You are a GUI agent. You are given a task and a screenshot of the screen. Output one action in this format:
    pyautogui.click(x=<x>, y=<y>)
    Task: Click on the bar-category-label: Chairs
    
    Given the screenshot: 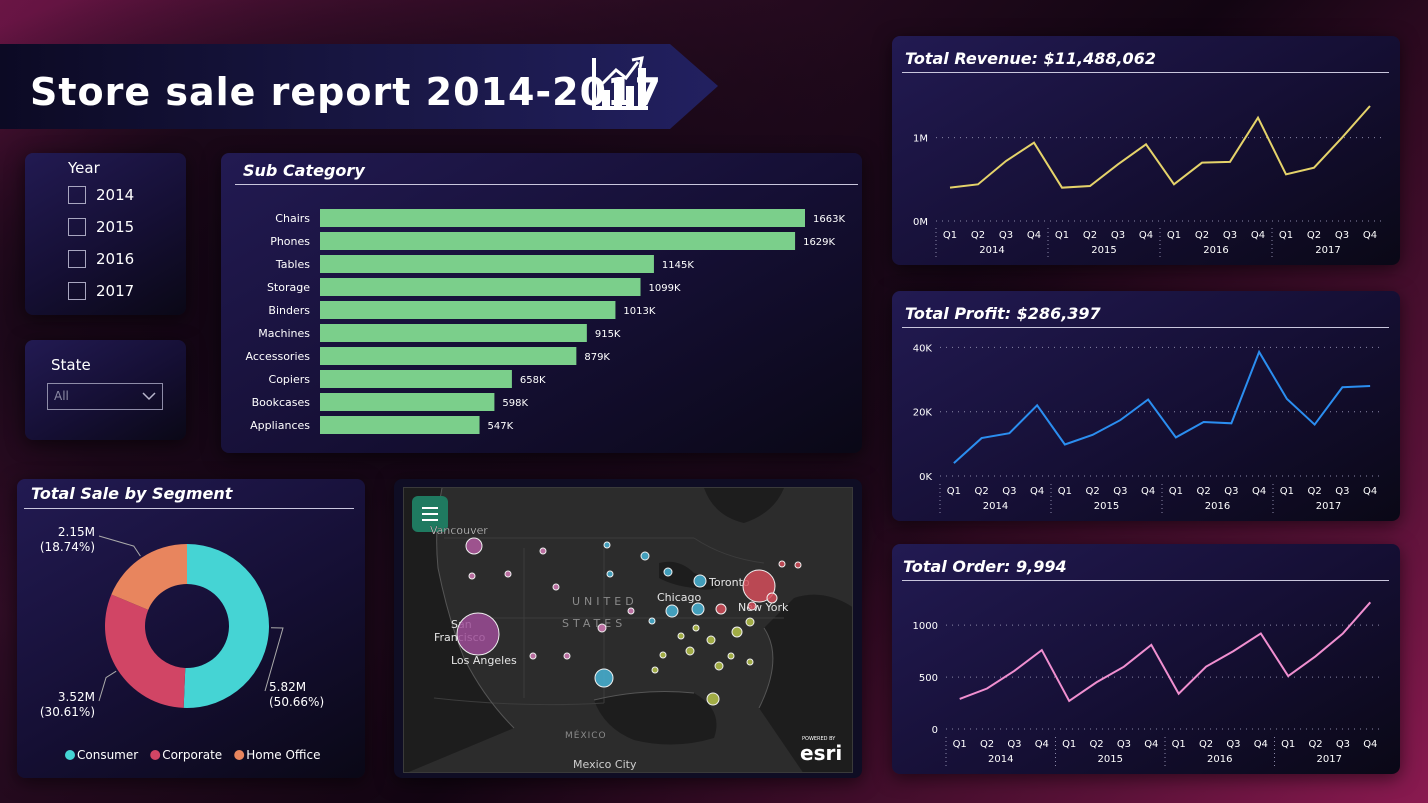 What is the action you would take?
    pyautogui.click(x=292, y=218)
    